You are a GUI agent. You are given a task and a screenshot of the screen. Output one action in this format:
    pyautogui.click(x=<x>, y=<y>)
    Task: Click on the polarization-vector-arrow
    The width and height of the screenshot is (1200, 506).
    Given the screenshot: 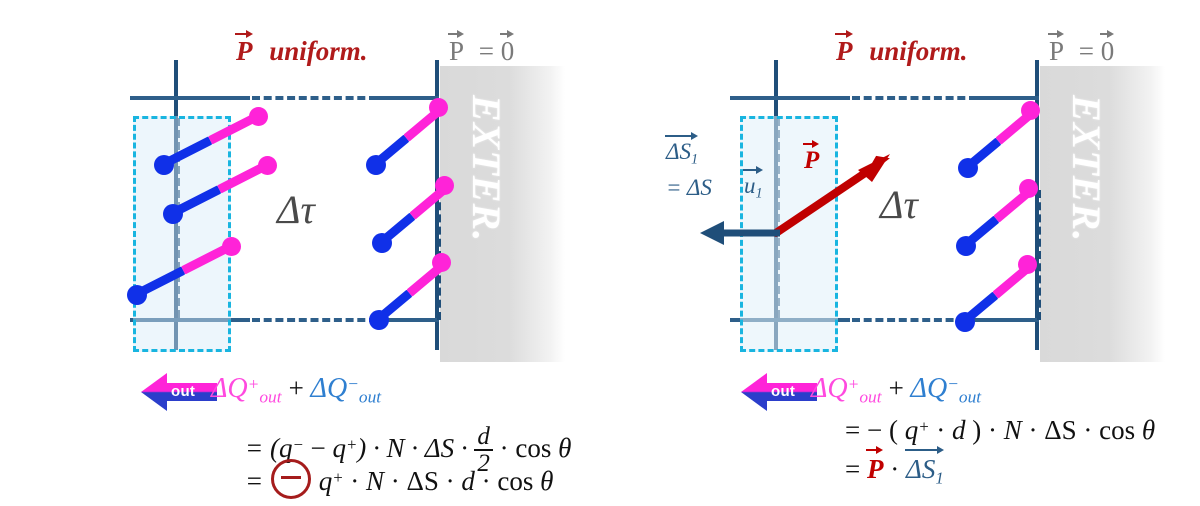 What is the action you would take?
    pyautogui.click(x=831, y=195)
    